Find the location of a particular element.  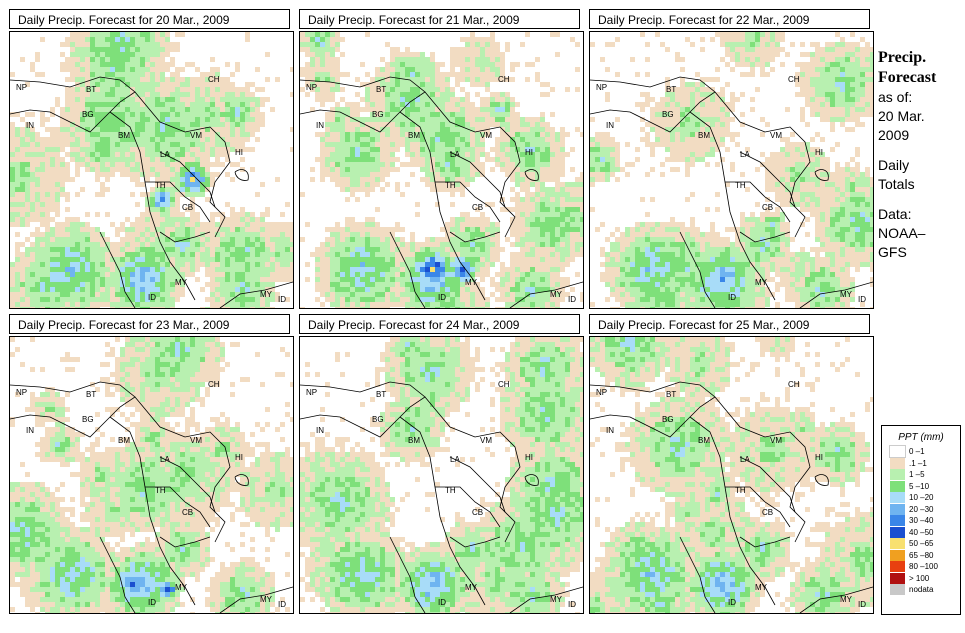

legend-item: 65 –80 is located at coordinates (925, 555).